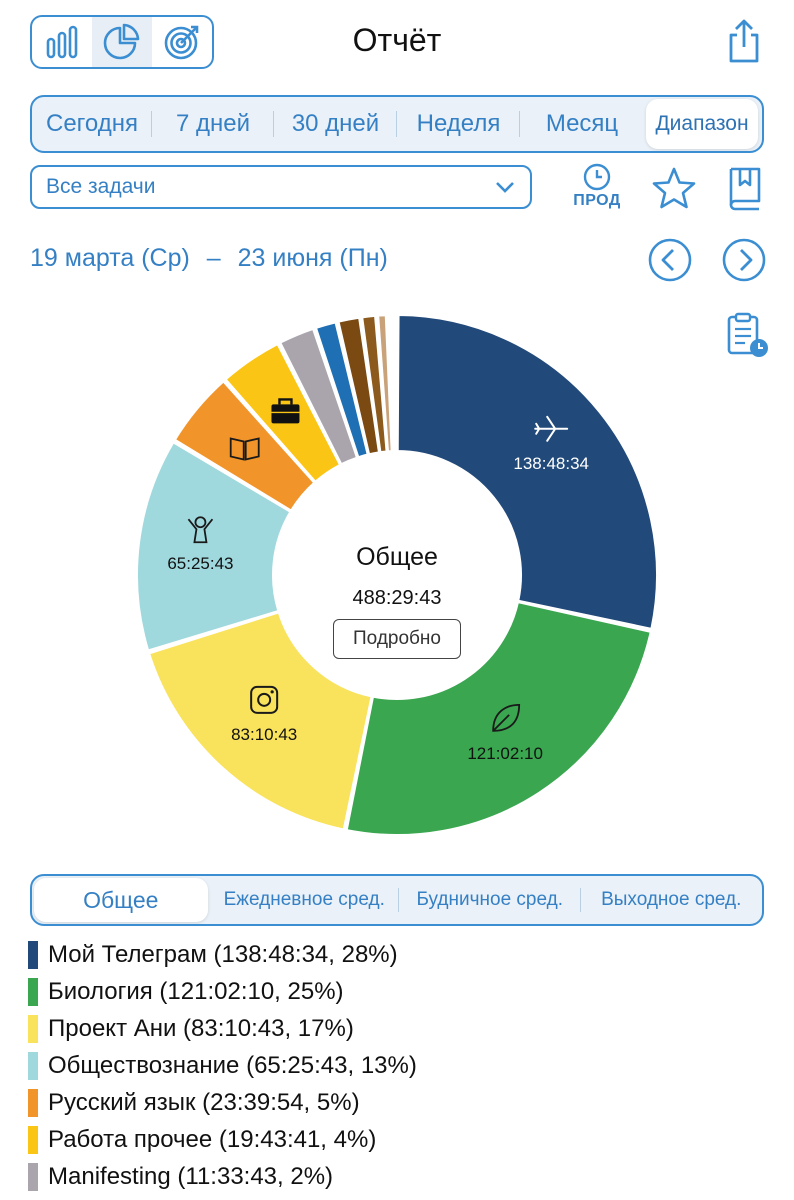  What do you see at coordinates (505, 187) in the screenshot?
I see `chevron-down-icon` at bounding box center [505, 187].